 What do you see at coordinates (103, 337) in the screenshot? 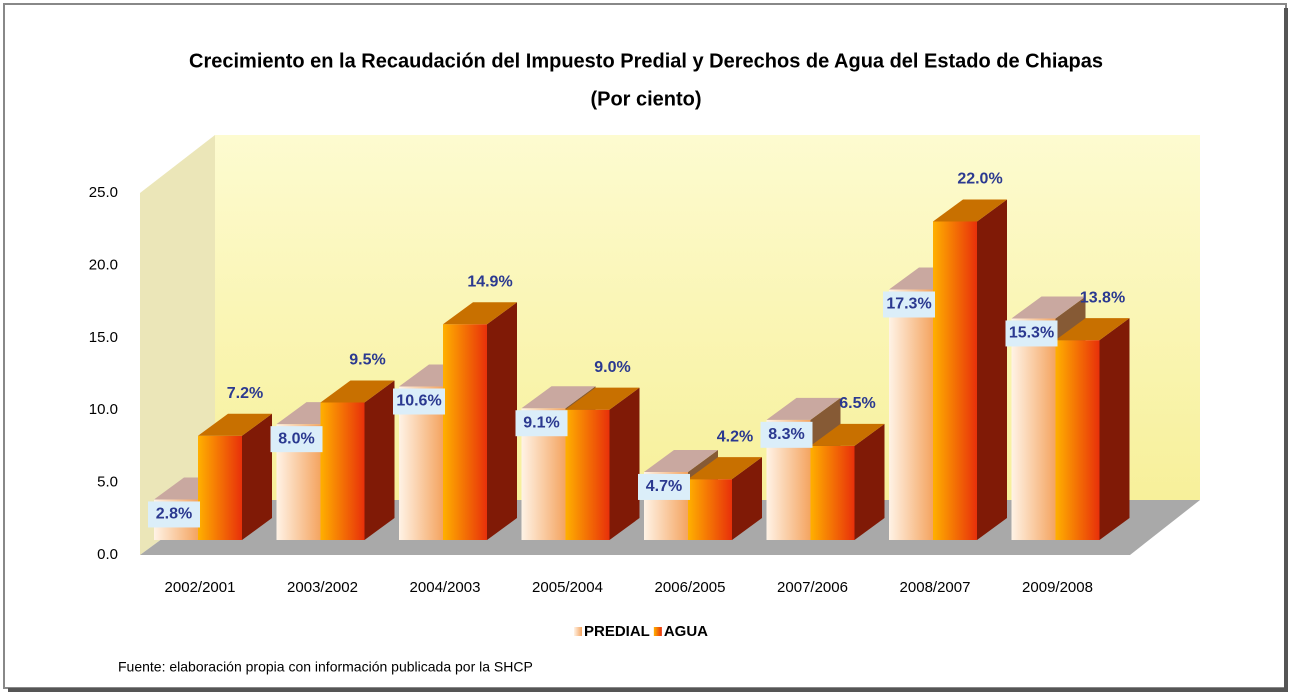
I see `y-tick-label: 15.0` at bounding box center [103, 337].